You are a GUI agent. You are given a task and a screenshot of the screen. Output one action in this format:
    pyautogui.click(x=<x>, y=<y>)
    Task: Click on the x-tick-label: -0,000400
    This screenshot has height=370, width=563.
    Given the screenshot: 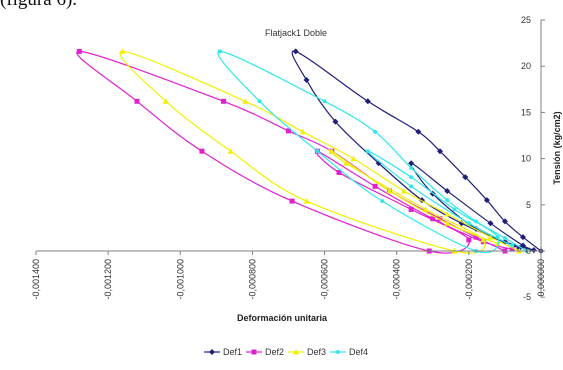 What is the action you would take?
    pyautogui.click(x=397, y=279)
    